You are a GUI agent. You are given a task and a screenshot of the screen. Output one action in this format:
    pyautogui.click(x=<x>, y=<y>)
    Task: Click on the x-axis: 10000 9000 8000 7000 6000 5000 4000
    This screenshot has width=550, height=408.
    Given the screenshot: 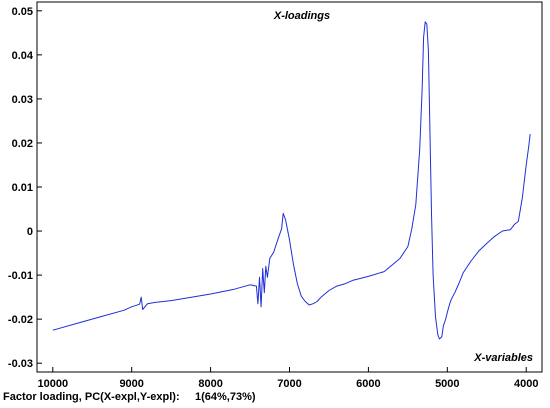 What is the action you would take?
    pyautogui.click(x=287, y=378)
    